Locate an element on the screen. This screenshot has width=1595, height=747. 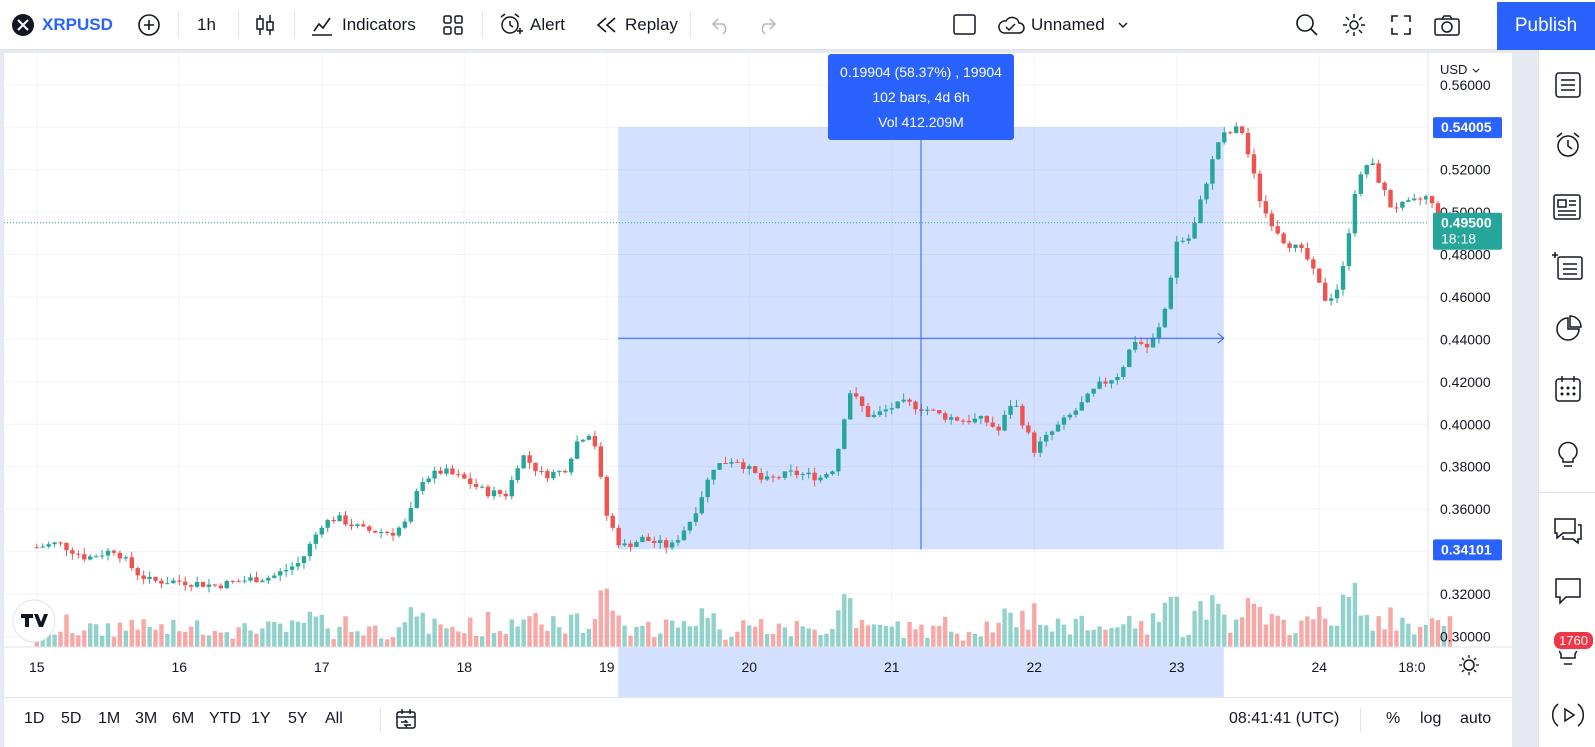
compare-button is located at coordinates (149, 25).